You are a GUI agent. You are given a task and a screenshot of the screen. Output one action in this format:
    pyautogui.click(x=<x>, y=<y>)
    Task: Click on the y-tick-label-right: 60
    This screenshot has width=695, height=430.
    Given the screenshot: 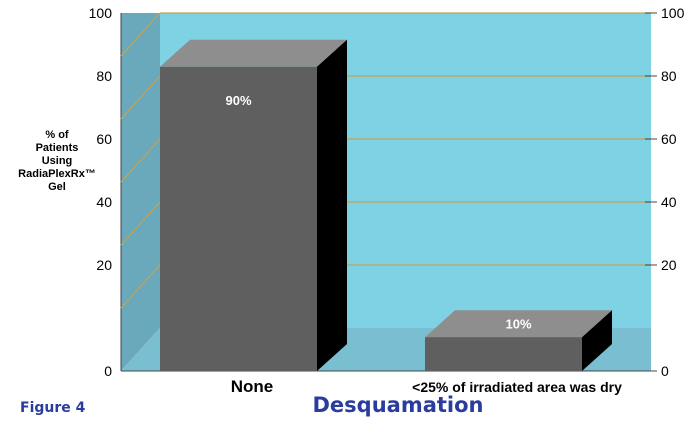 What is the action you would take?
    pyautogui.click(x=669, y=139)
    